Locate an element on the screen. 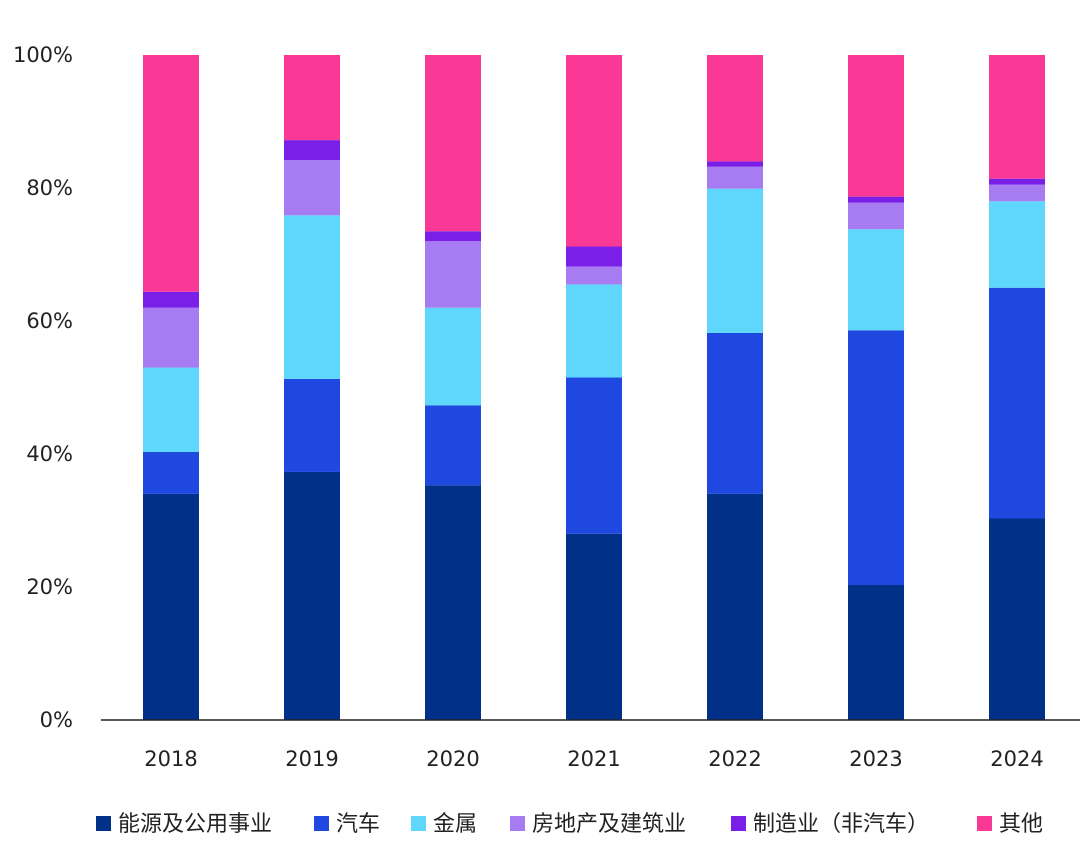 Image resolution: width=1080 pixels, height=860 pixels. bar-segment-2024-s1 is located at coordinates (1017, 403).